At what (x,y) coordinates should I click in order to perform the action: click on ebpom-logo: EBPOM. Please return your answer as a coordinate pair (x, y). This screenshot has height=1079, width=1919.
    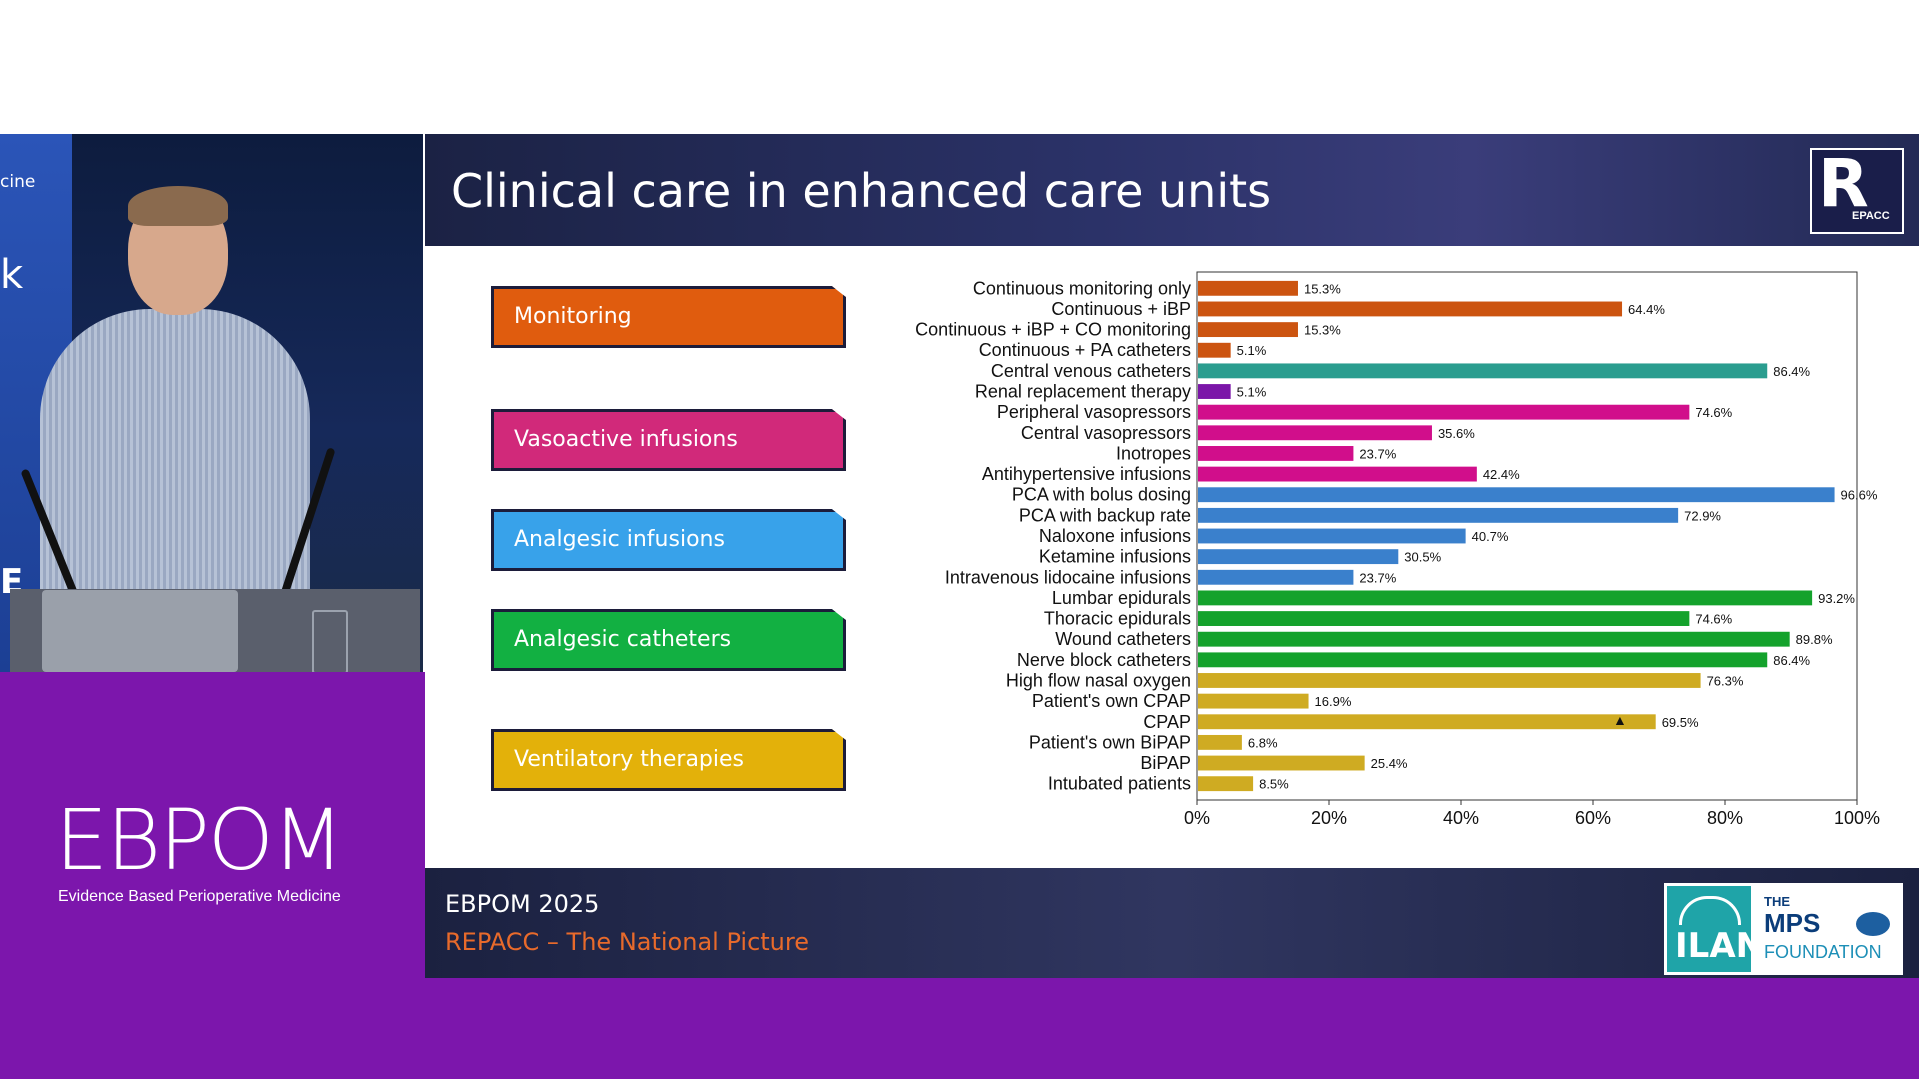
    Looking at the image, I should click on (199, 840).